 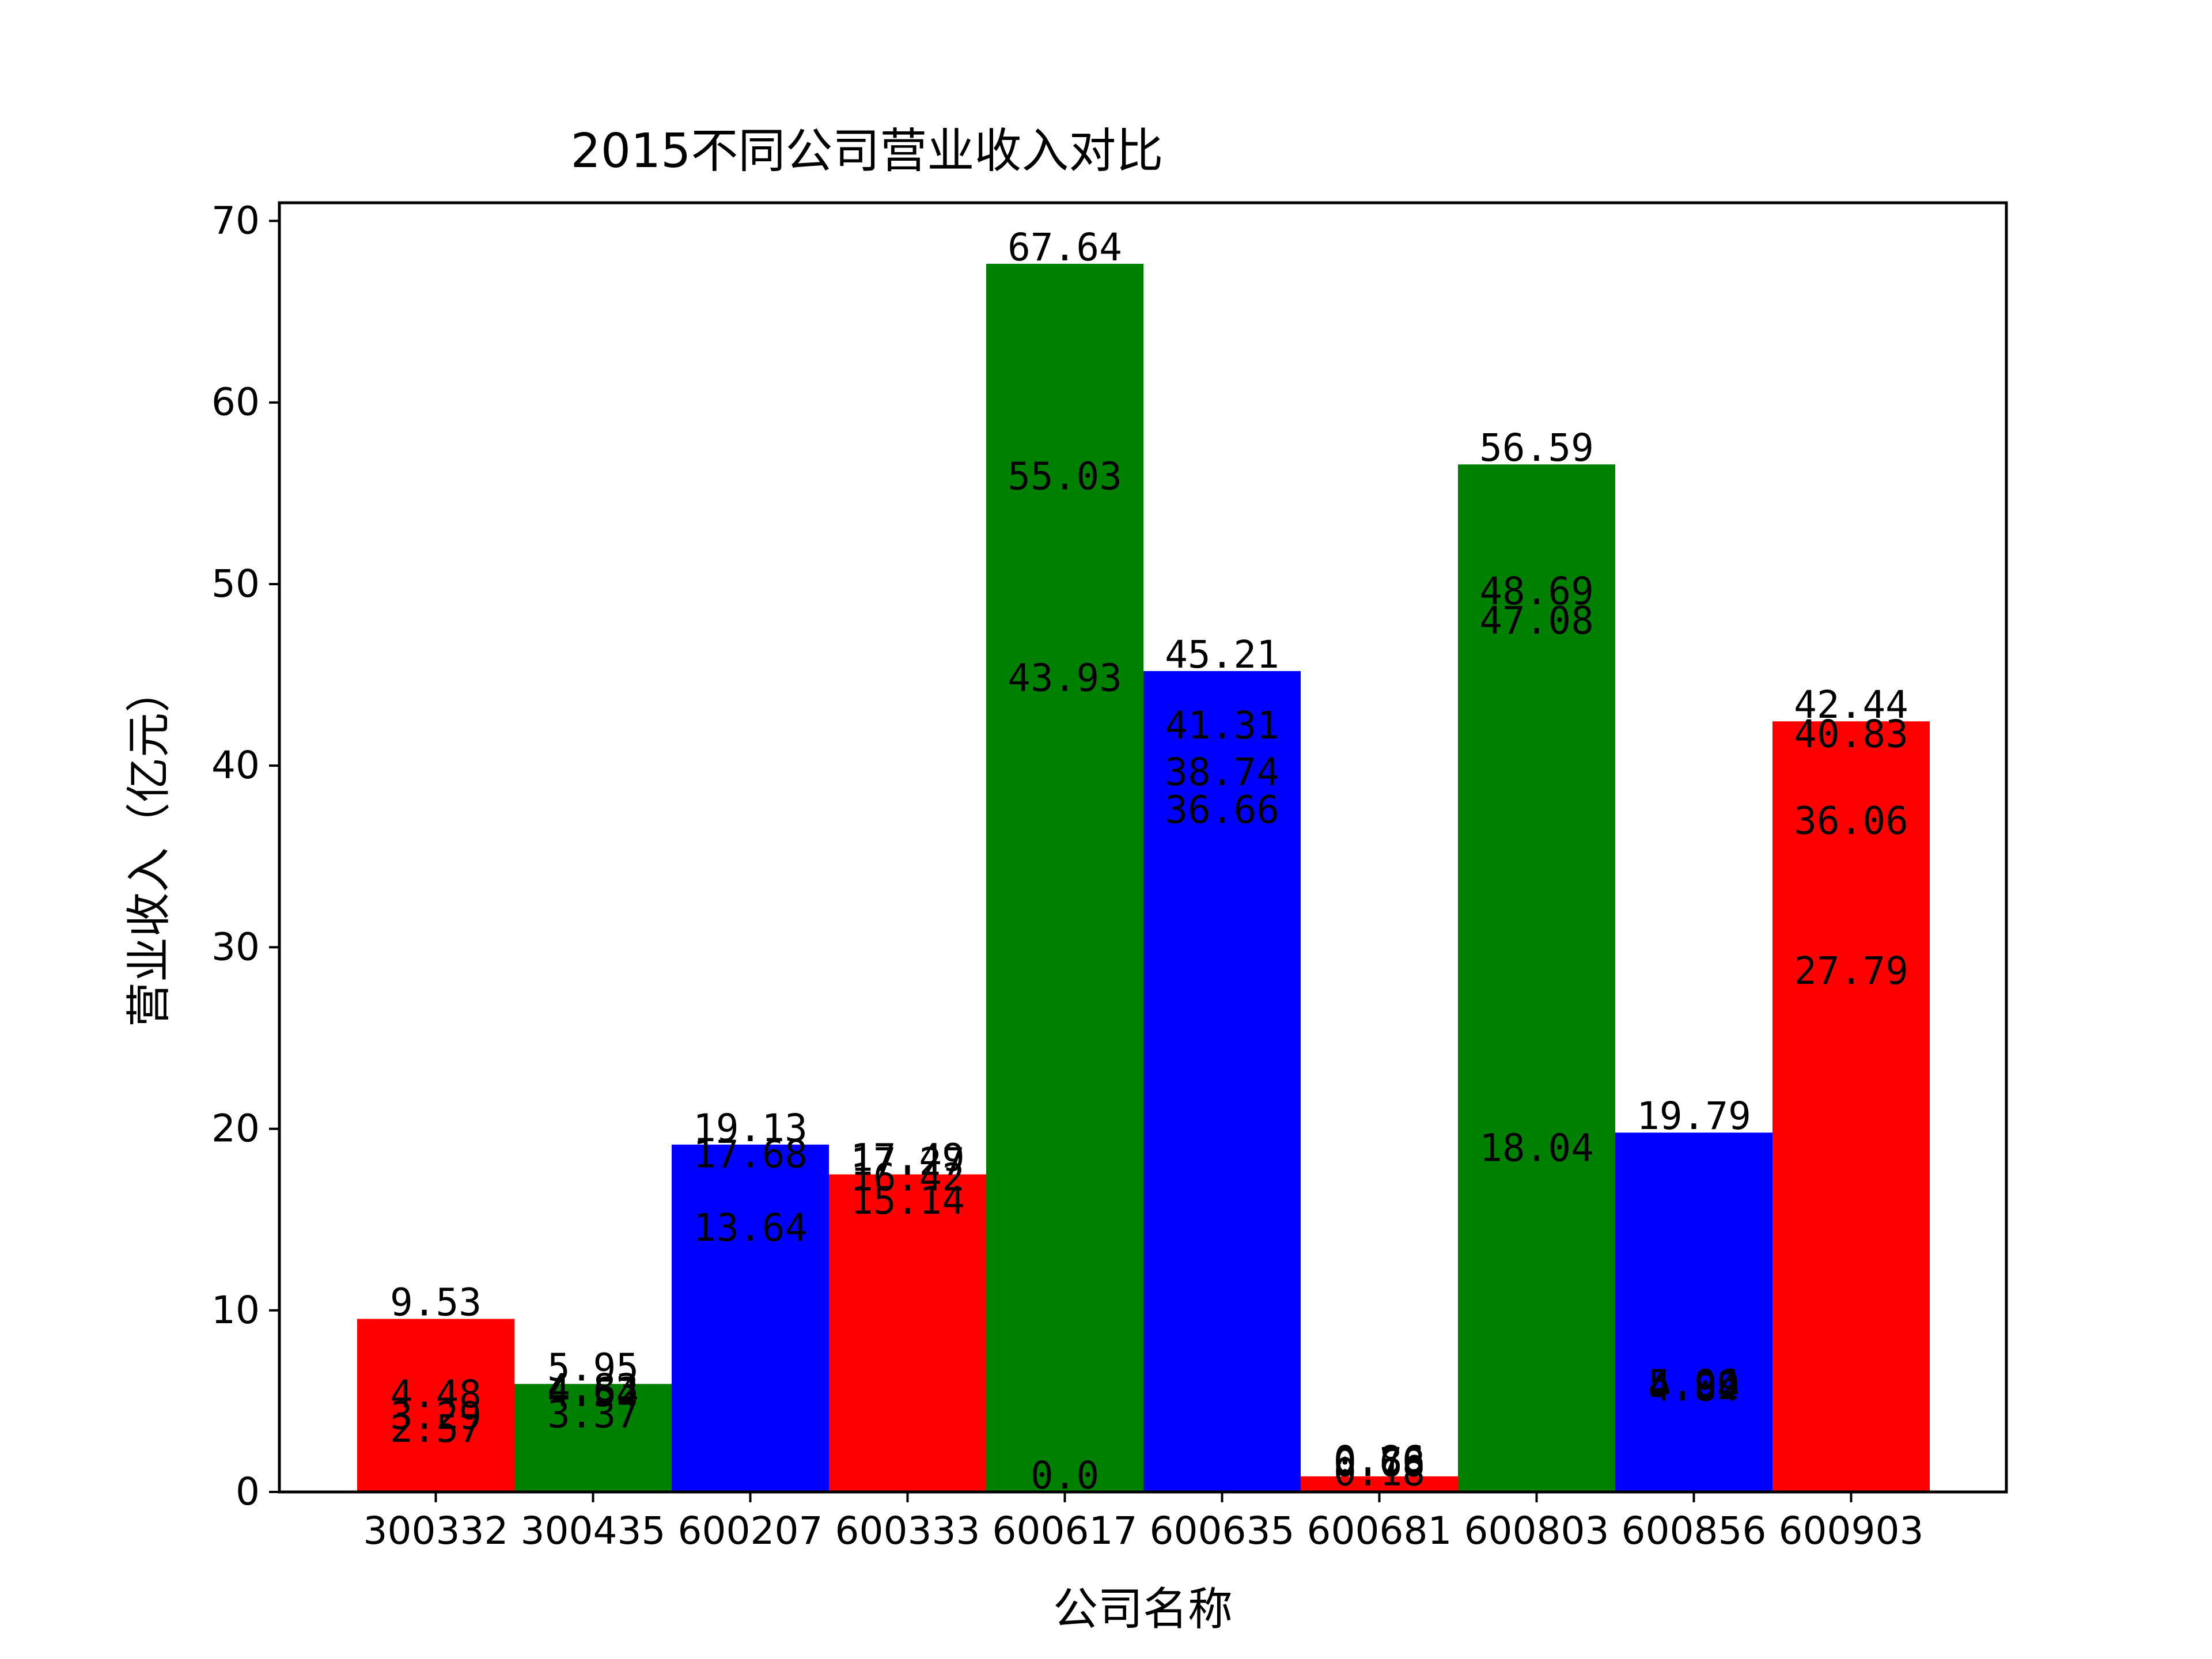 What do you see at coordinates (593, 1531) in the screenshot?
I see `x-tick-label: 300435` at bounding box center [593, 1531].